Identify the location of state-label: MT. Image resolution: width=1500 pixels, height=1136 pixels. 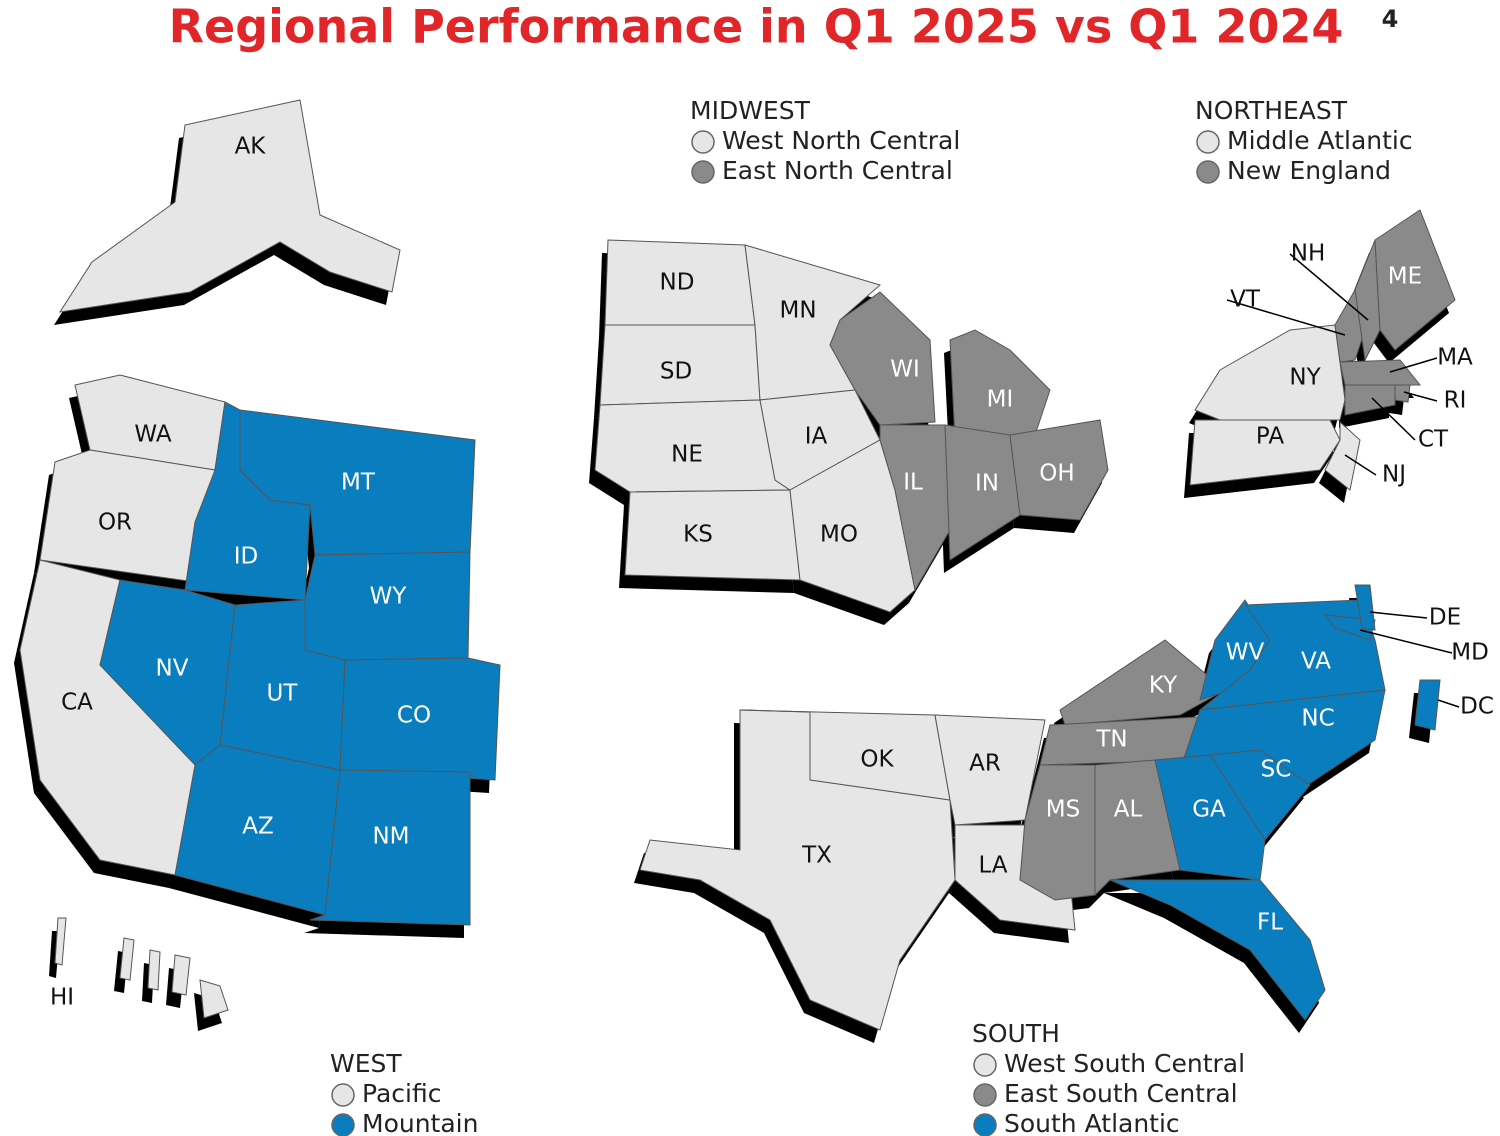
(358, 483).